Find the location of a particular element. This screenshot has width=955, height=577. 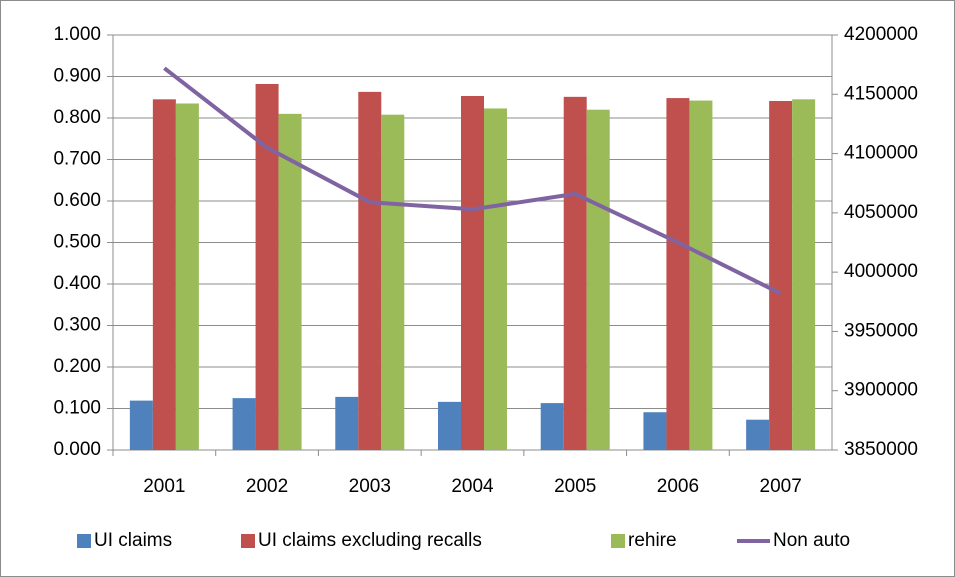

y-tick-label: 0.600 is located at coordinates (77, 200).